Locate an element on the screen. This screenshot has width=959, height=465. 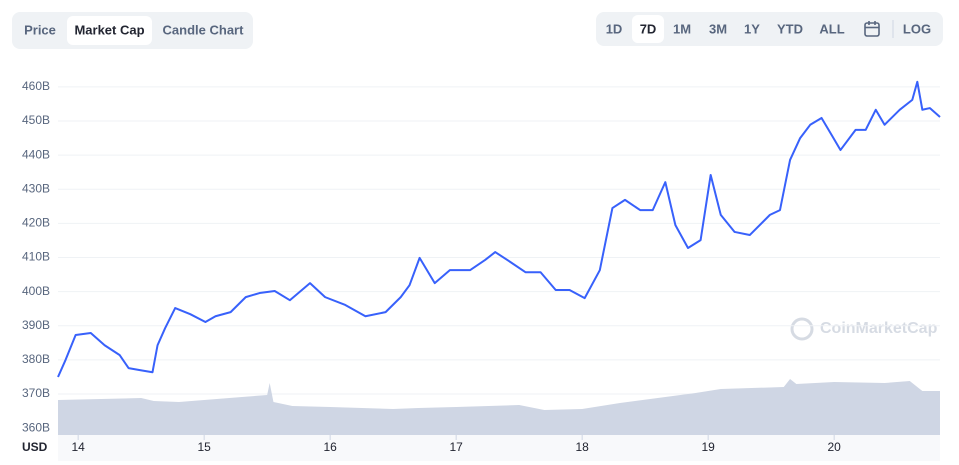
range-button: 1M is located at coordinates (682, 28).